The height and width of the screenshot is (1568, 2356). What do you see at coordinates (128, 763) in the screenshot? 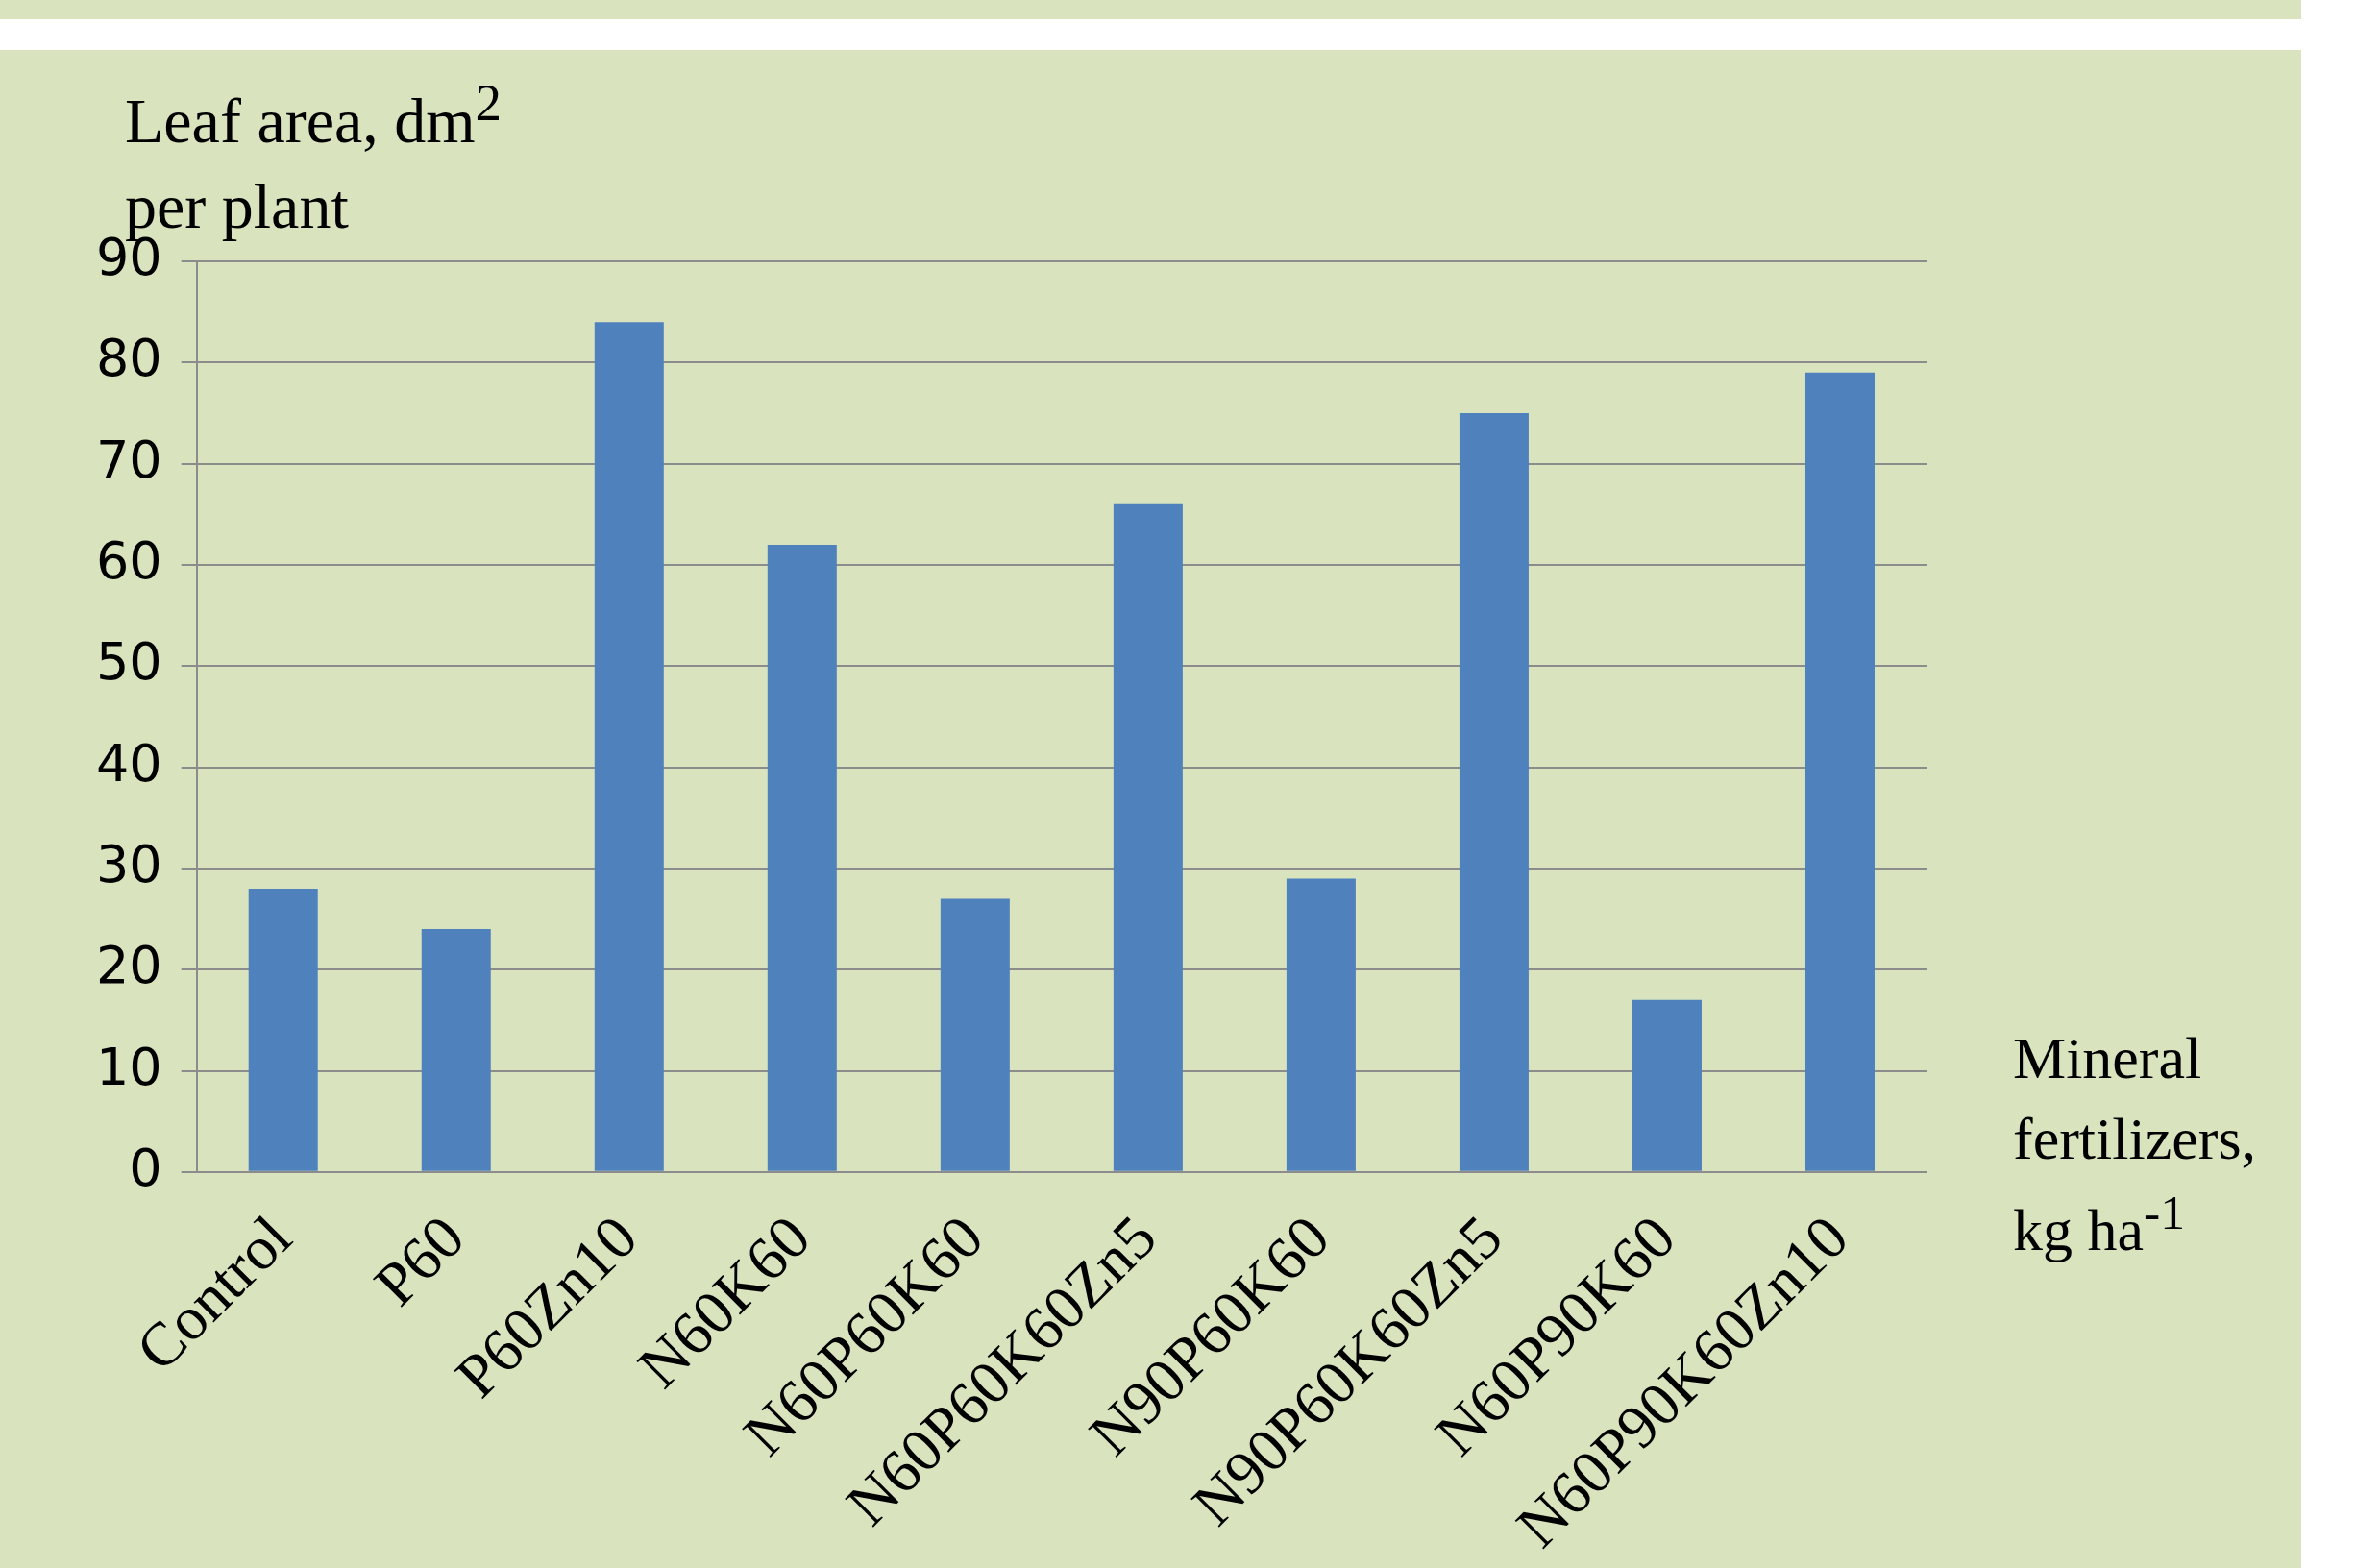
I see `y-tick-label: 40` at bounding box center [128, 763].